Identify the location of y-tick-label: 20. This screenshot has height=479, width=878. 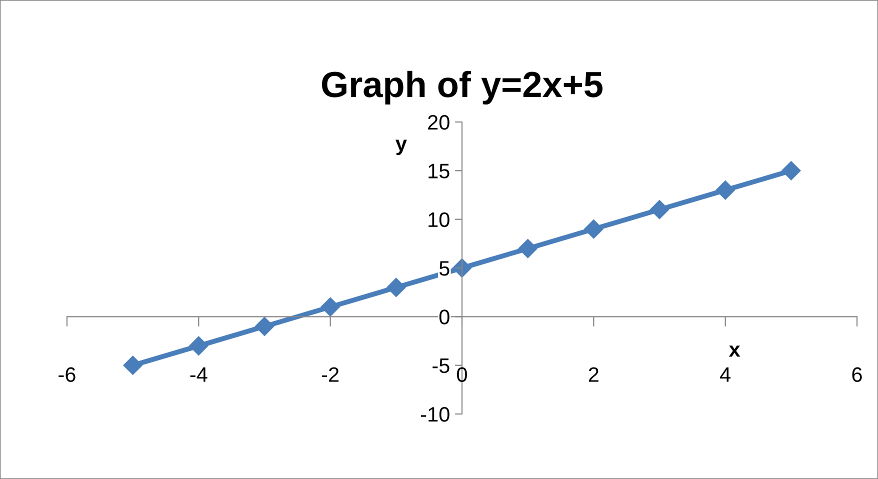
(439, 122).